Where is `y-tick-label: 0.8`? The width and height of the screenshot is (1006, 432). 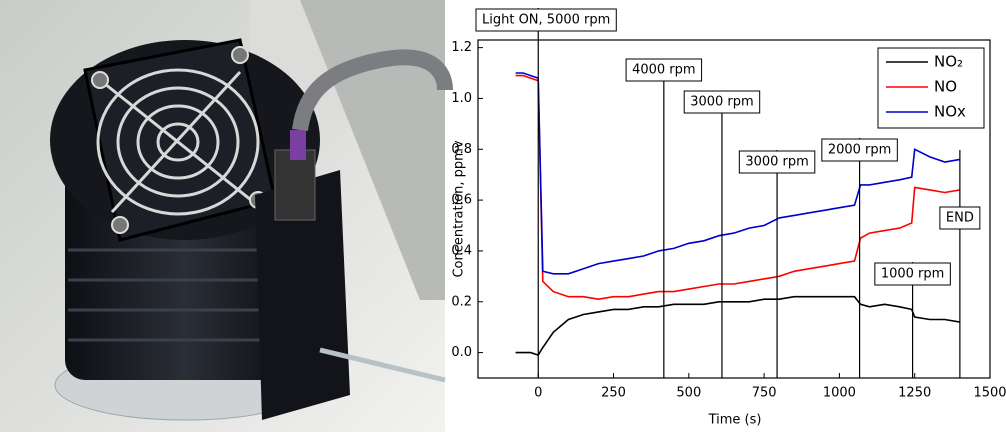 y-tick-label: 0.8 is located at coordinates (461, 149).